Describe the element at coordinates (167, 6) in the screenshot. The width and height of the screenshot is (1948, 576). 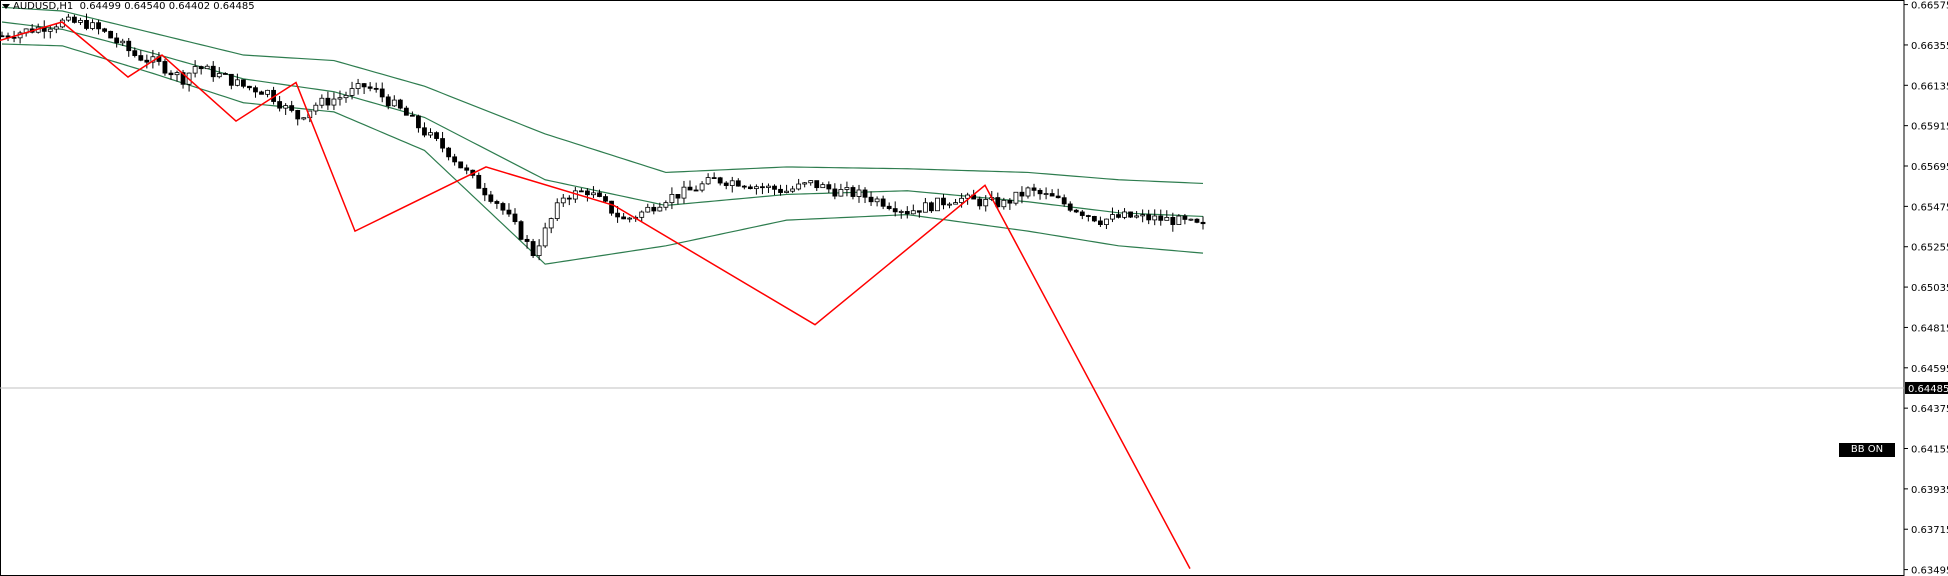
I see `ohlc-values: 0.64499 0.64540 0.64402 0.64485` at that location.